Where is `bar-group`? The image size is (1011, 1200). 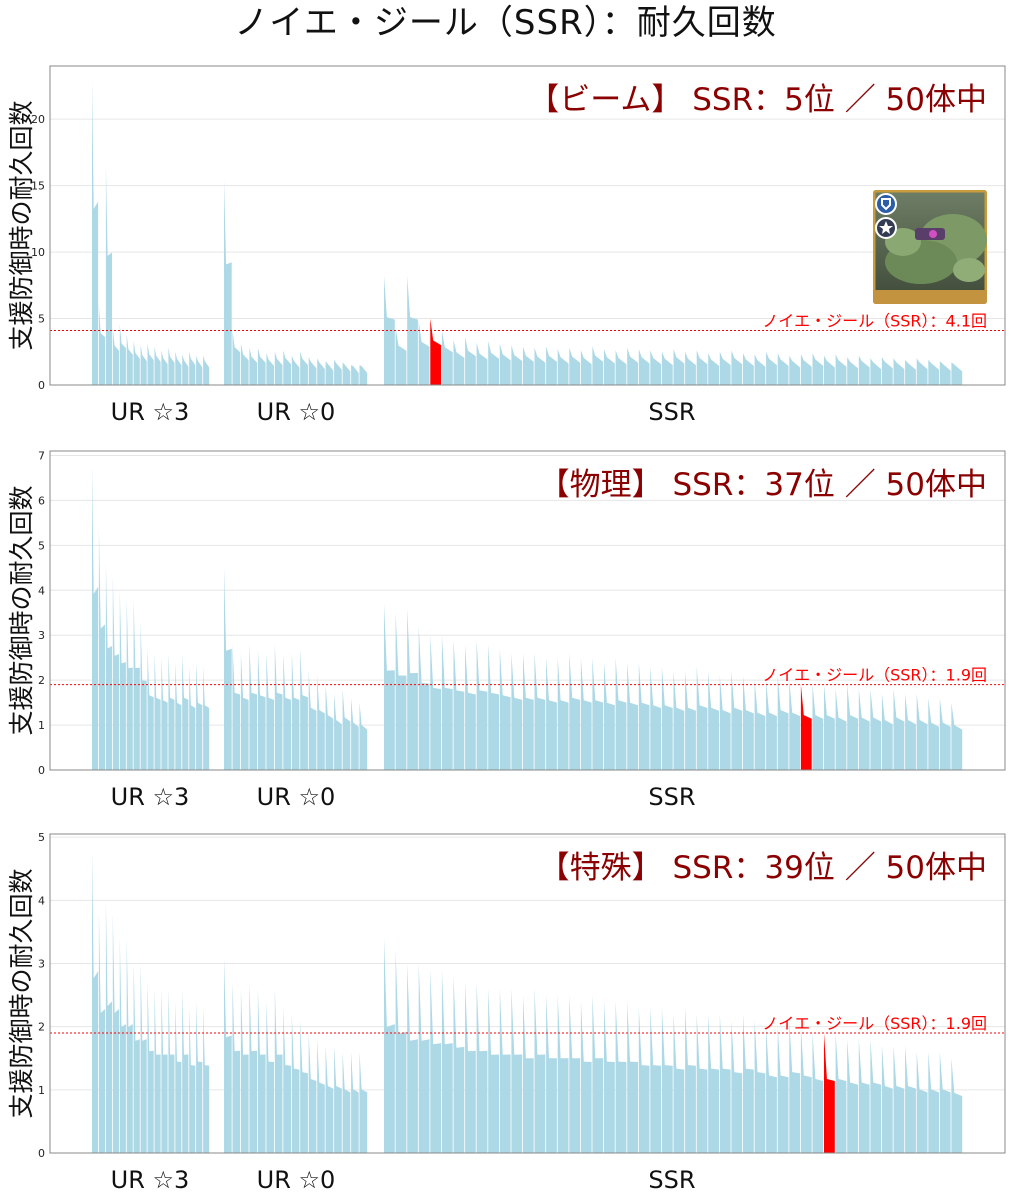 bar-group is located at coordinates (673, 686).